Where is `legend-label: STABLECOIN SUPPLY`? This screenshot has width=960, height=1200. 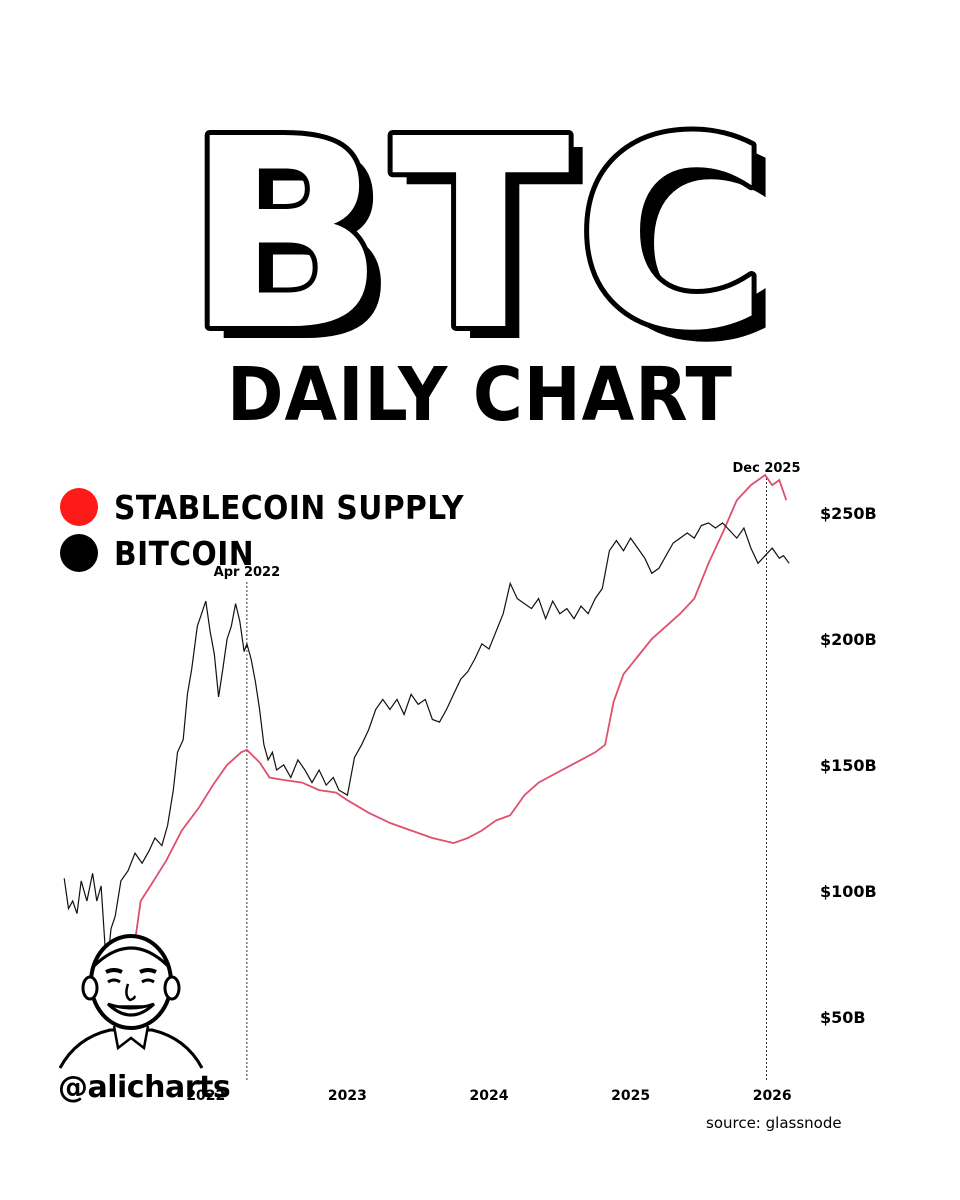
legend-label: STABLECOIN SUPPLY is located at coordinates (289, 507).